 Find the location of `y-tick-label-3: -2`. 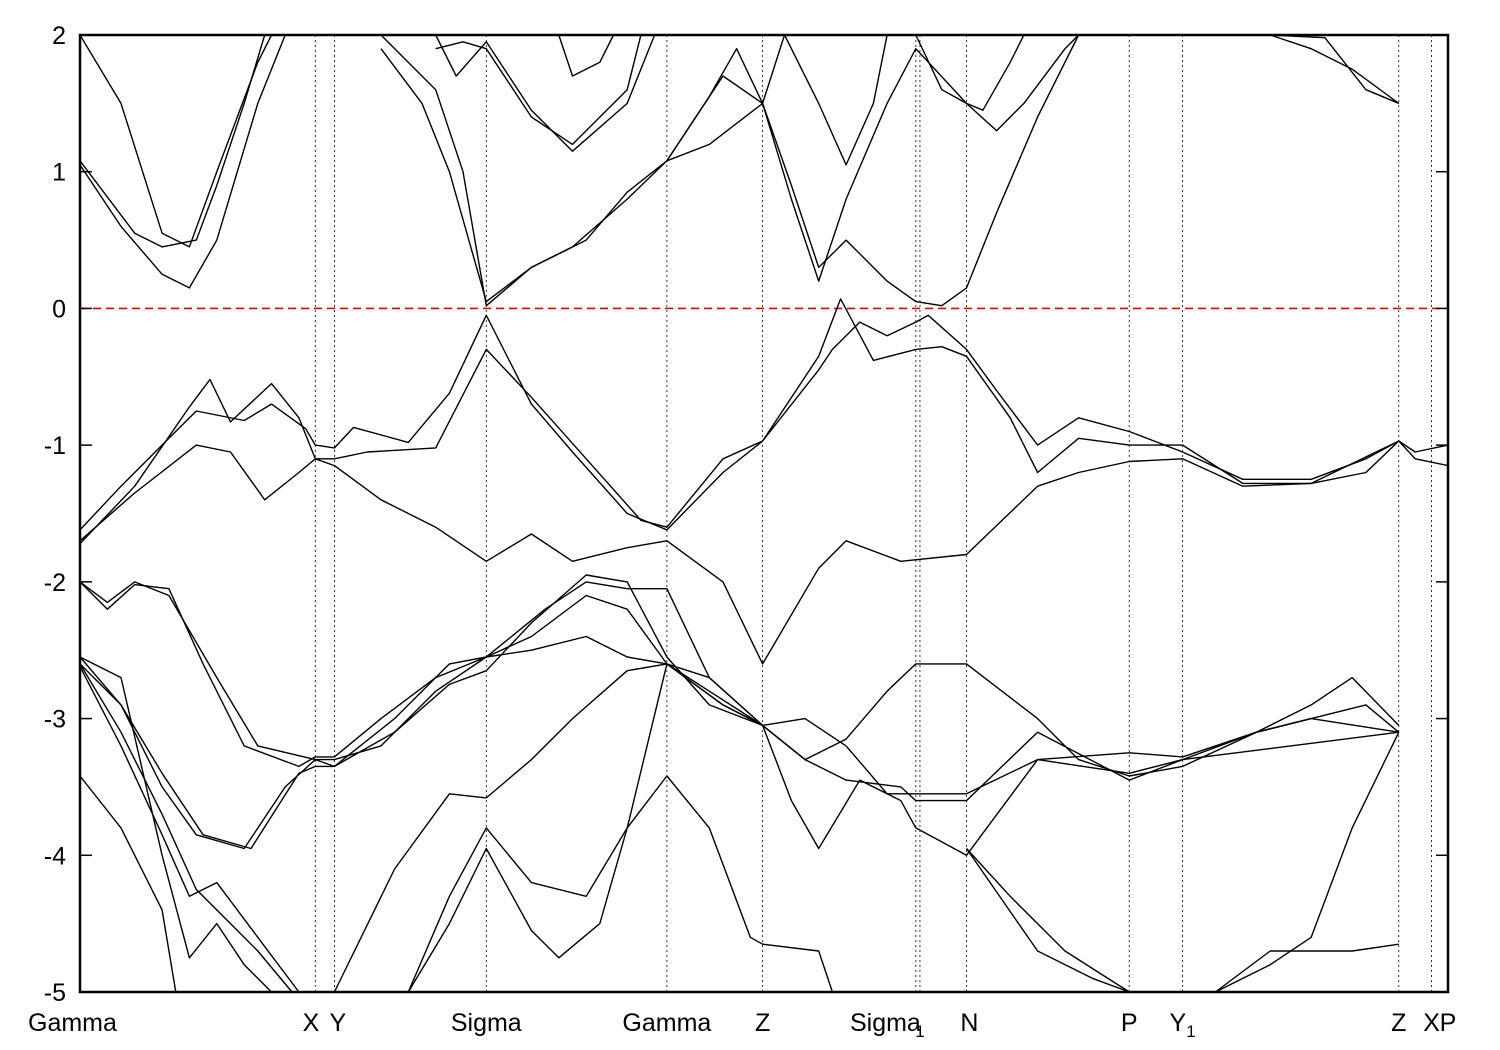

y-tick-label-3: -2 is located at coordinates (55, 583).